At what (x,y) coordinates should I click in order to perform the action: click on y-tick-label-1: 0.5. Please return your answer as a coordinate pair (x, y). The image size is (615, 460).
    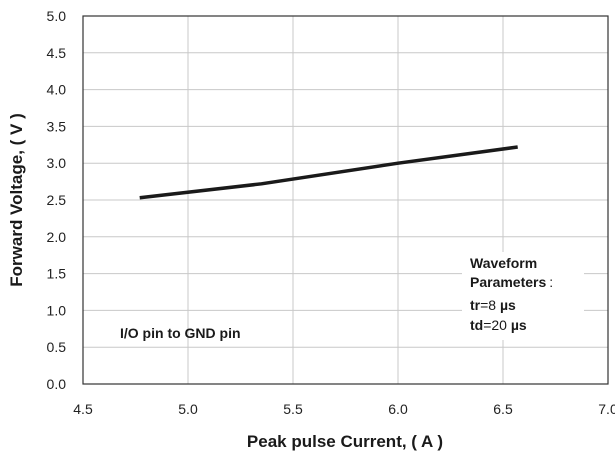
    Looking at the image, I should click on (57, 347).